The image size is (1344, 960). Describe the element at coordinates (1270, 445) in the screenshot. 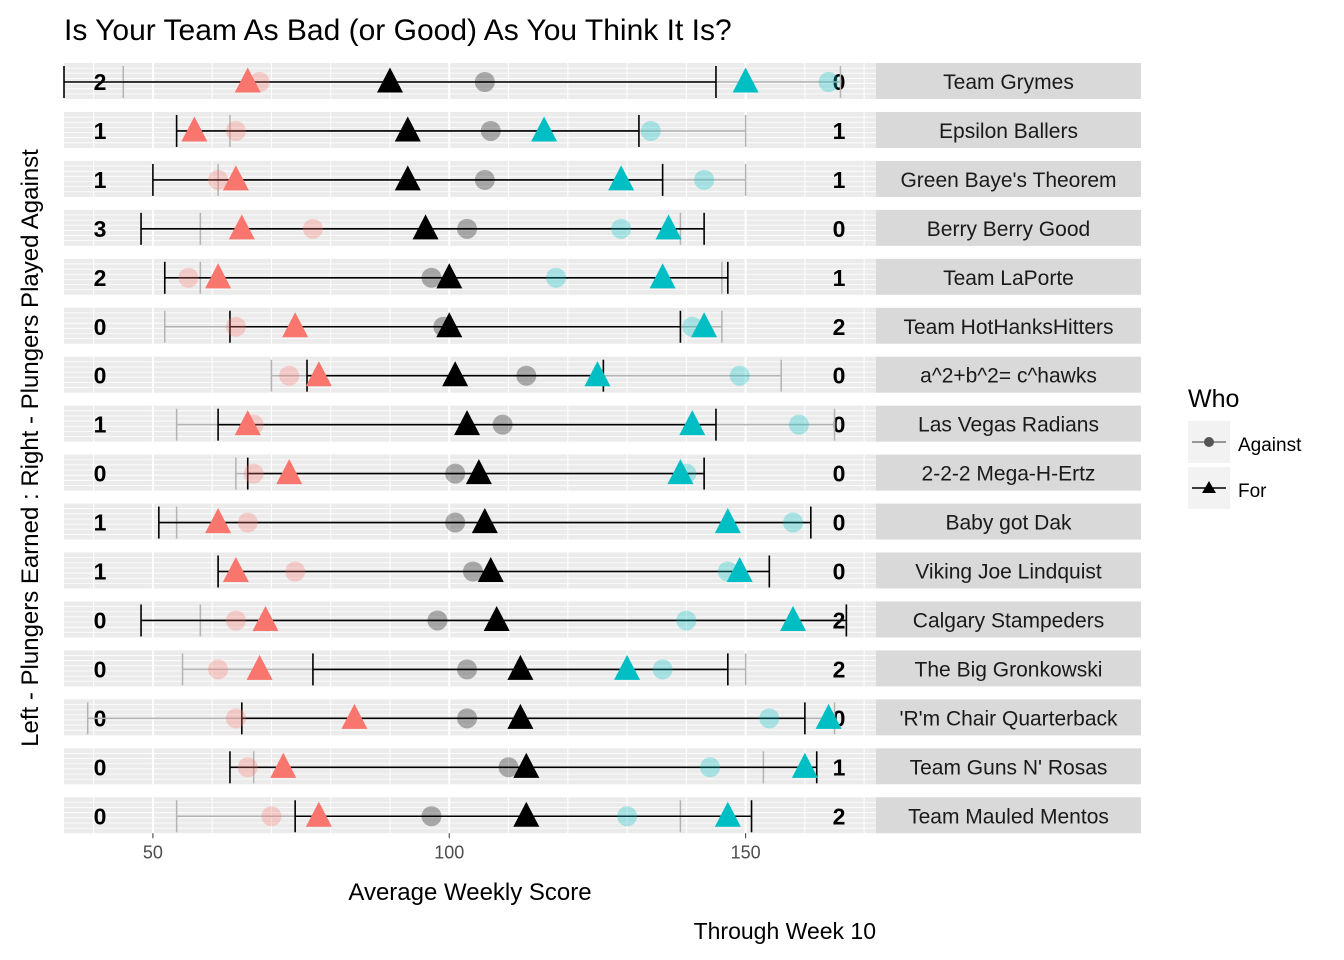

I see `legend-label-against: Against` at that location.